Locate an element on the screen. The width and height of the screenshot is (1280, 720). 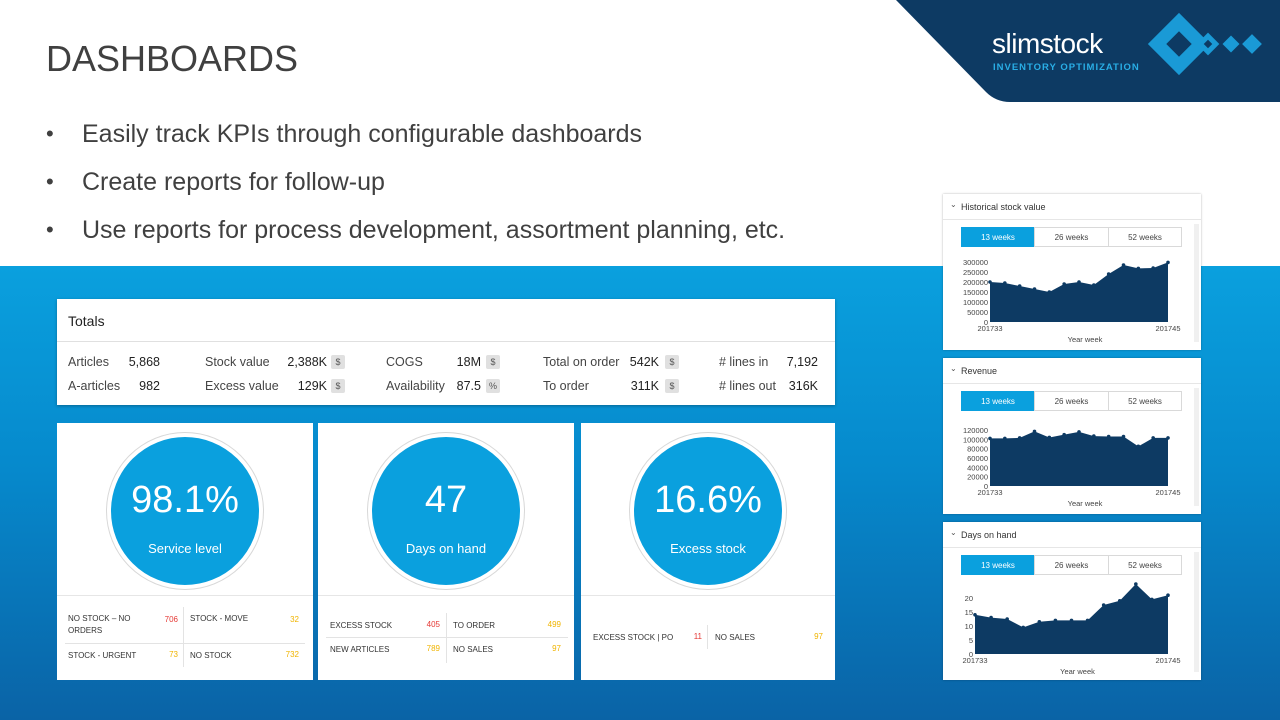
kpi-circle: 98.1% Service level is located at coordinates (185, 511).